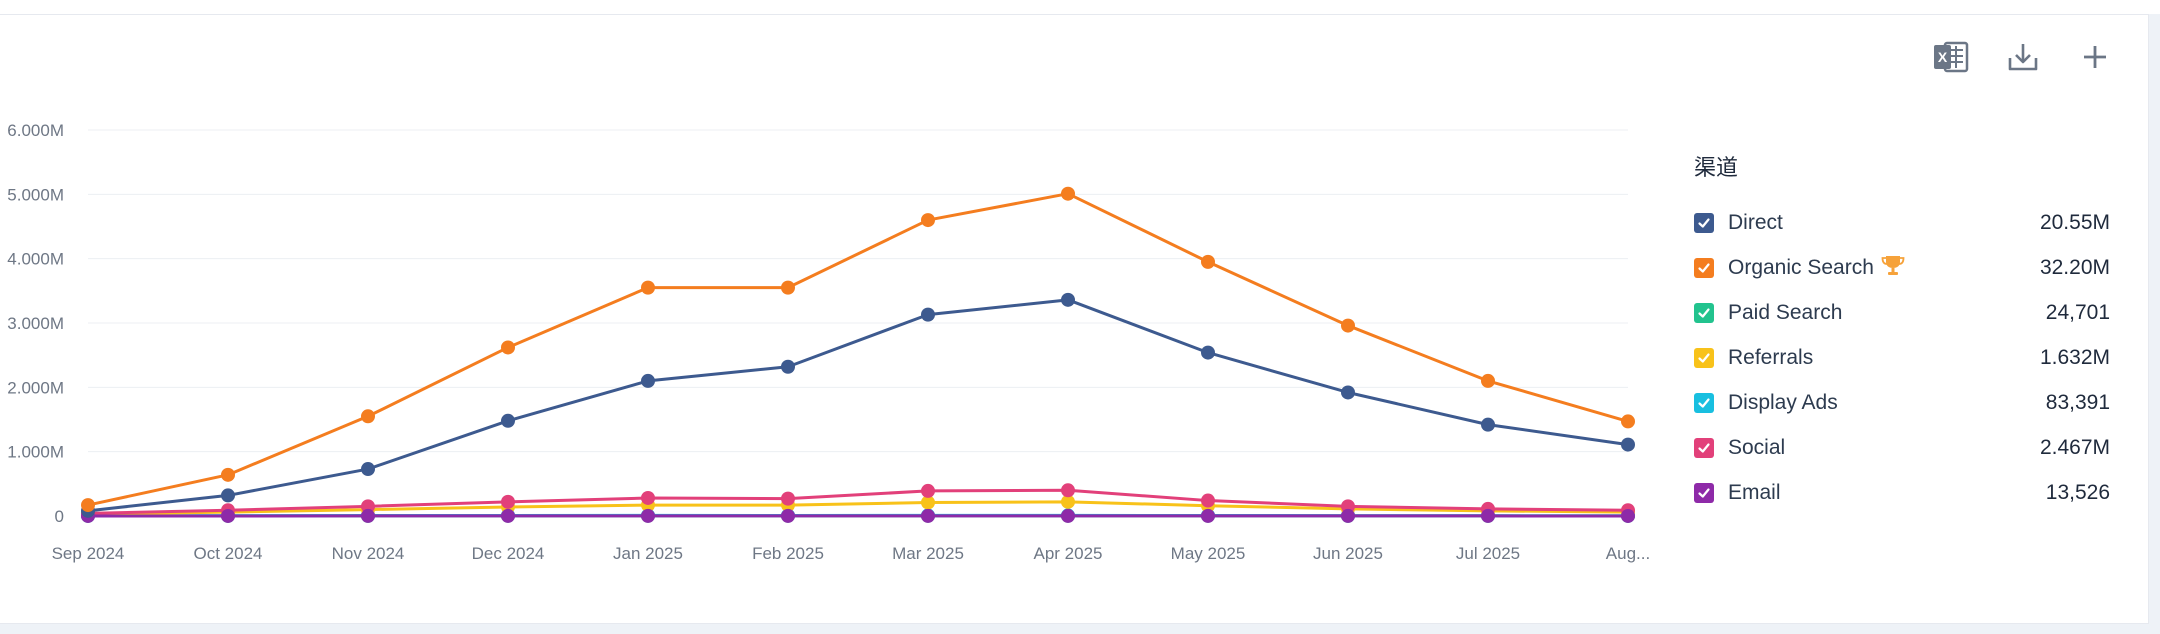  What do you see at coordinates (88, 553) in the screenshot?
I see `x-tick-label: Sep 2024` at bounding box center [88, 553].